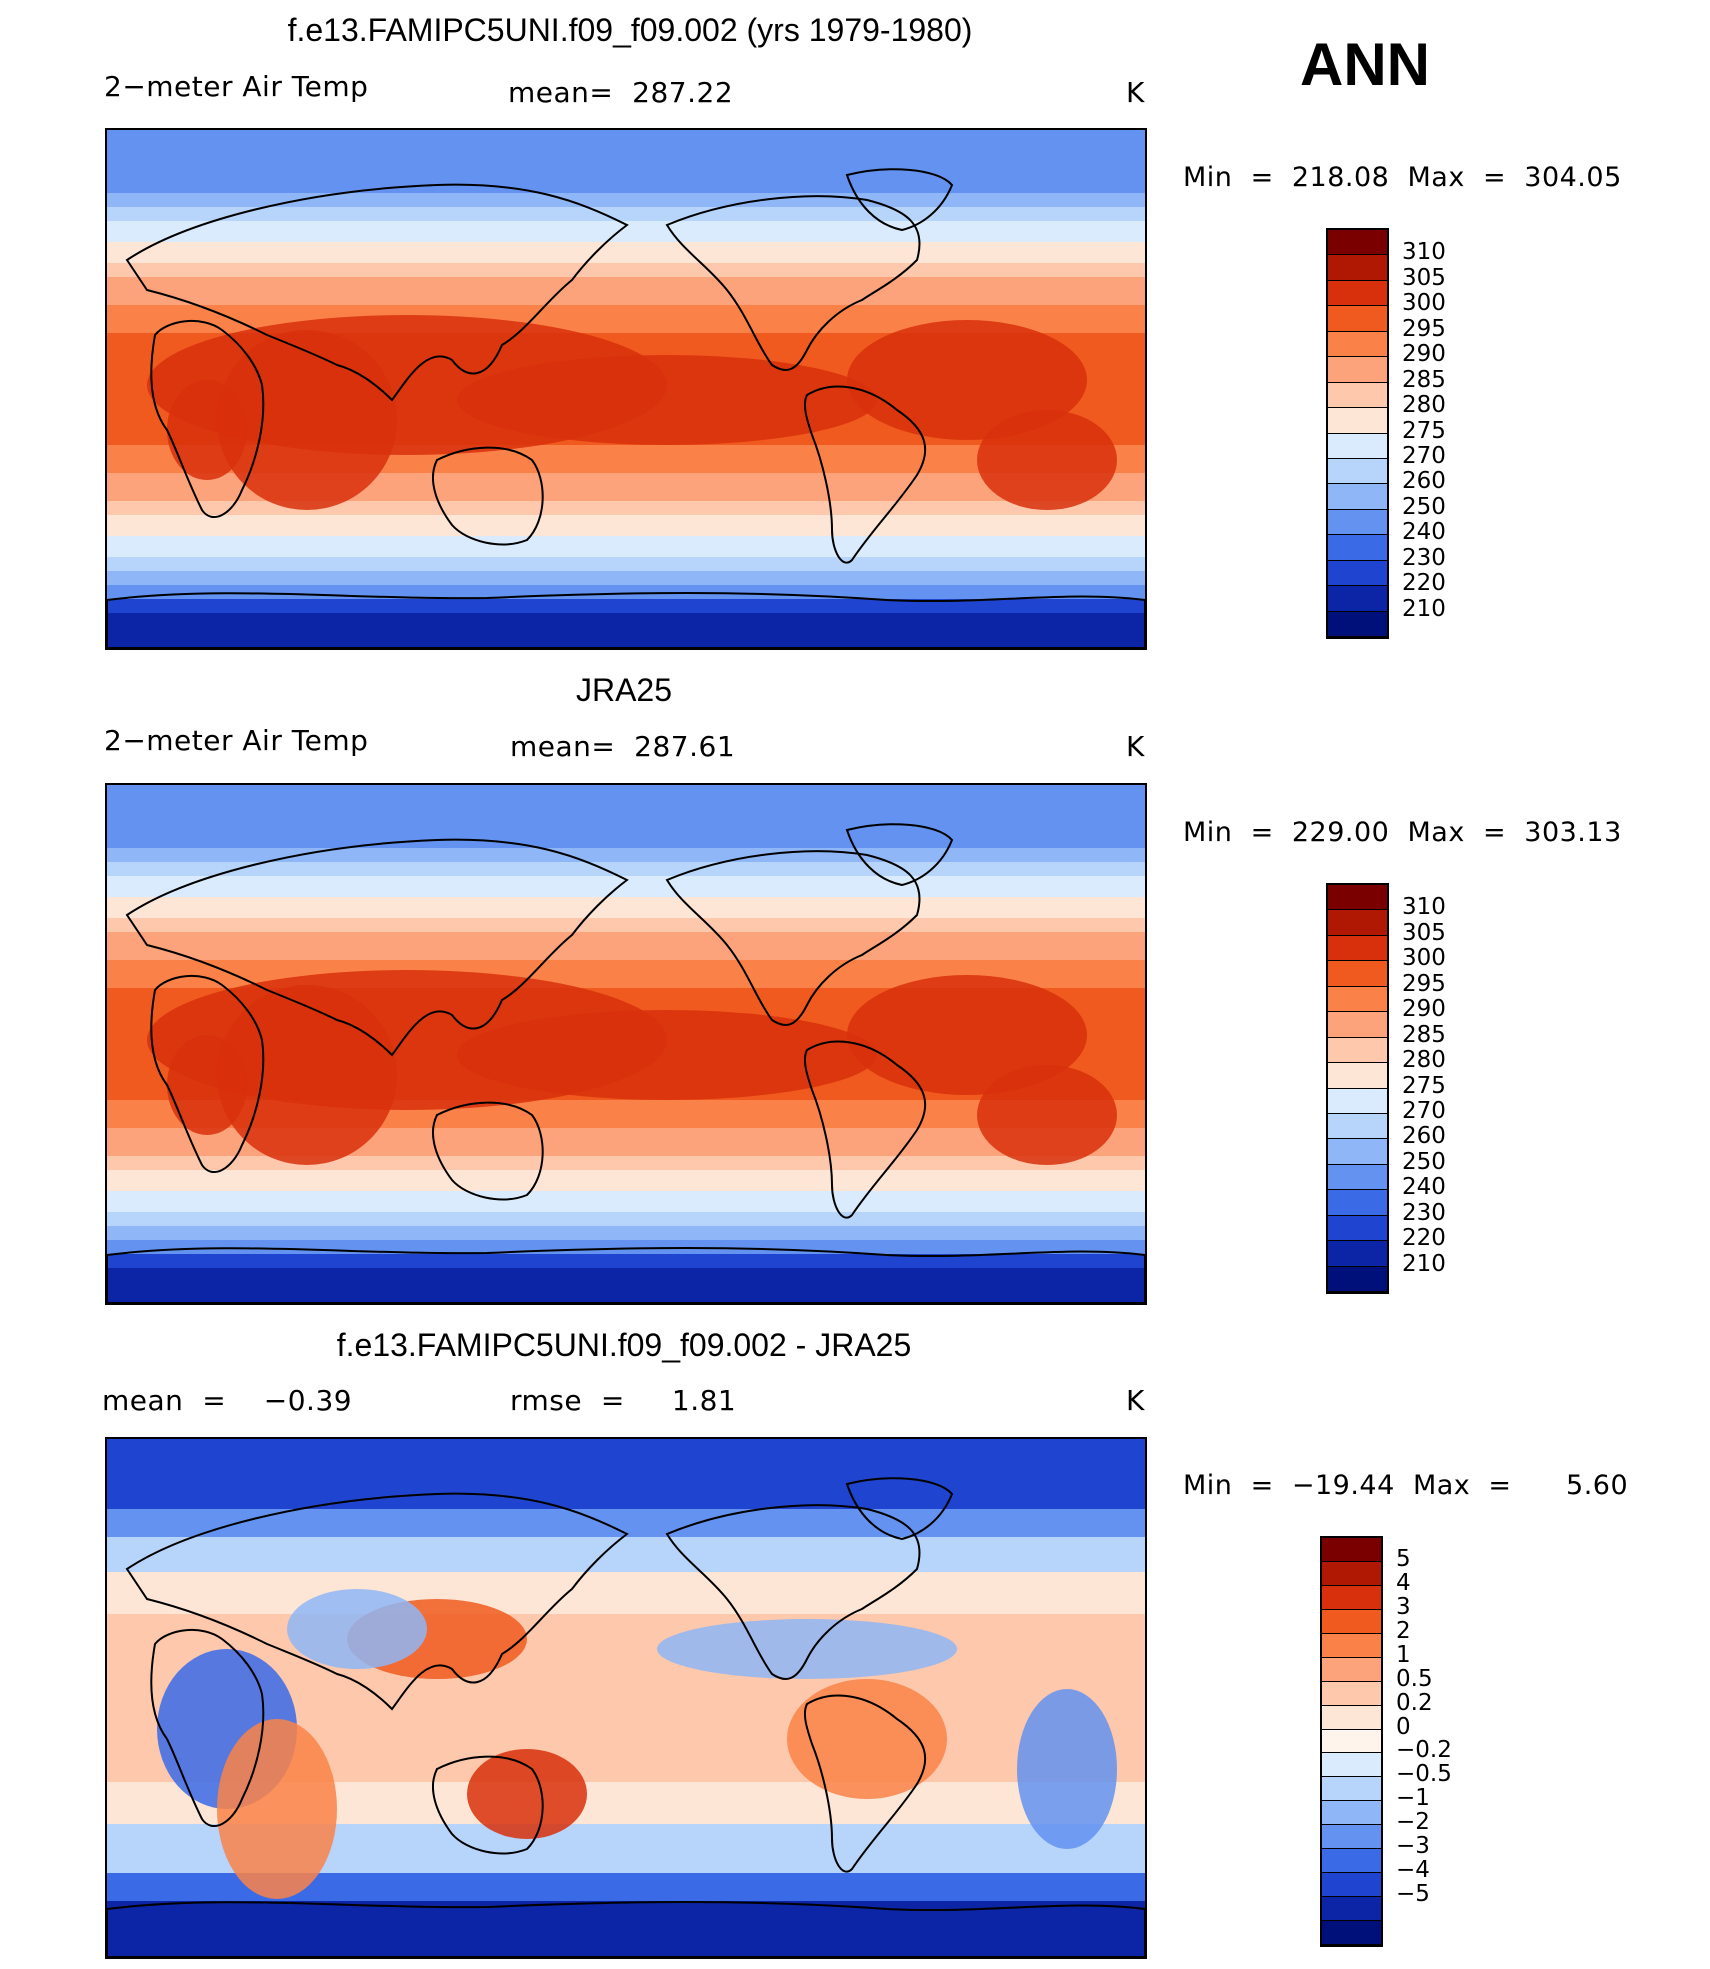 This screenshot has height=1969, width=1710. I want to click on panel-1-colorbar, so click(1357, 433).